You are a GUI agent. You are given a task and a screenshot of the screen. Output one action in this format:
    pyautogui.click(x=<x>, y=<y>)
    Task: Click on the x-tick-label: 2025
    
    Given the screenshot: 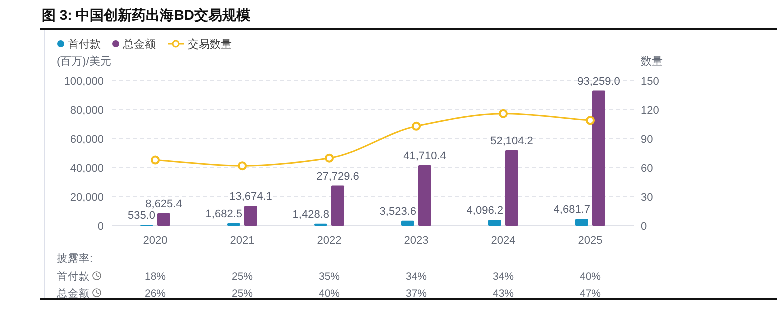 What is the action you would take?
    pyautogui.click(x=590, y=241)
    